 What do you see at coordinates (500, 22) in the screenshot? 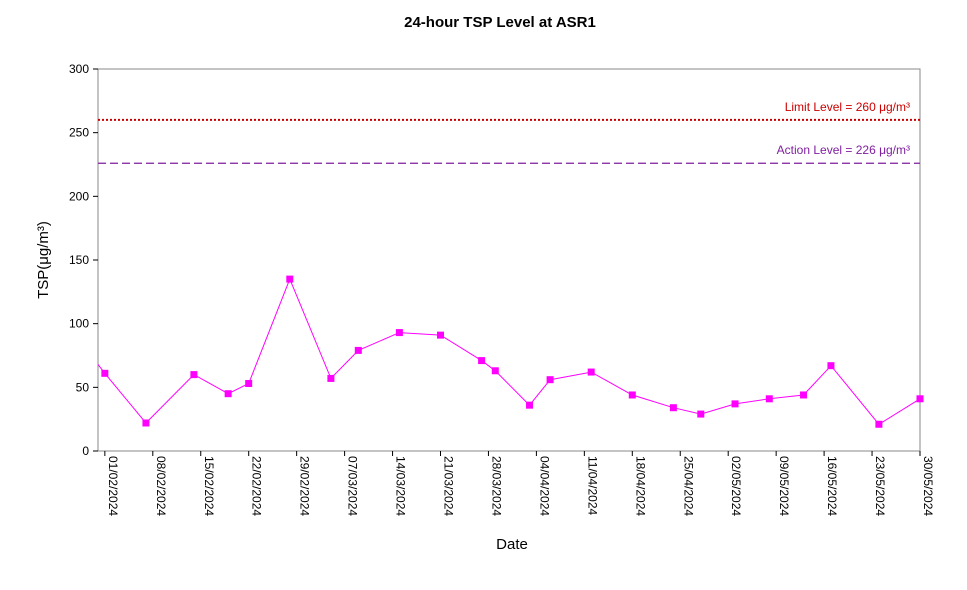
I see `chart-title: 24-hour TSP Level at ASR1` at bounding box center [500, 22].